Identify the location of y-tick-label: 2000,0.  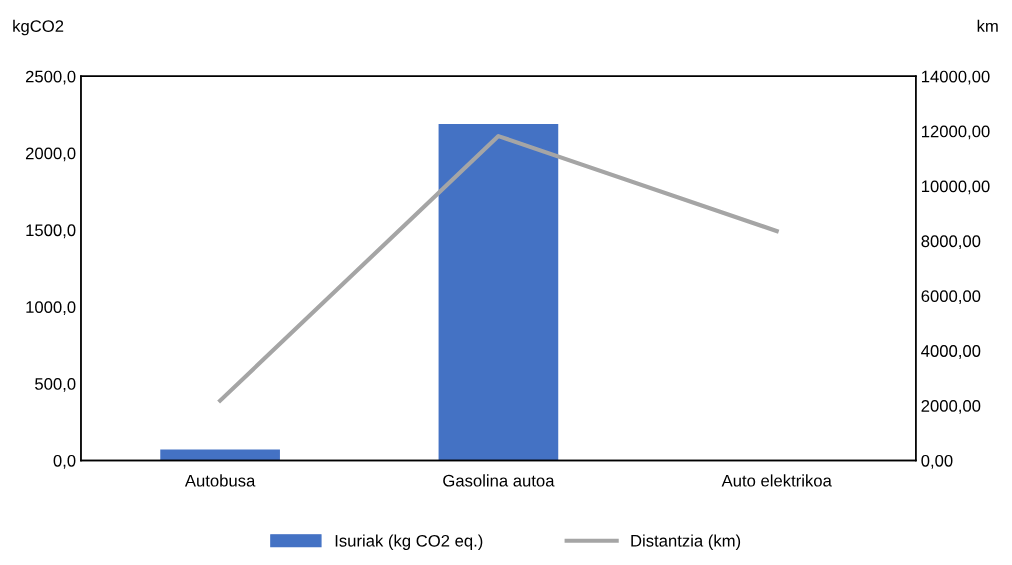
(50, 154).